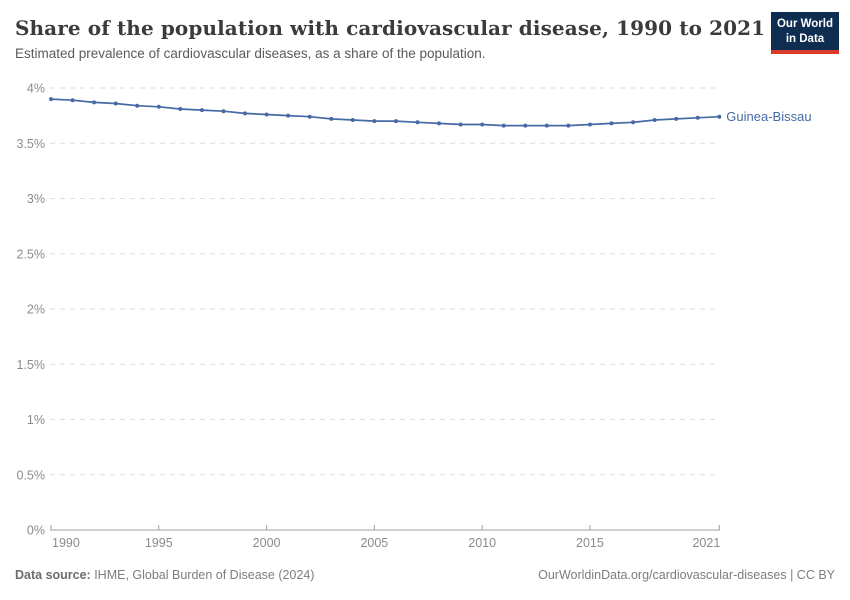 Image resolution: width=850 pixels, height=600 pixels. Describe the element at coordinates (267, 543) in the screenshot. I see `x-axis-tick-label: 2000` at that location.